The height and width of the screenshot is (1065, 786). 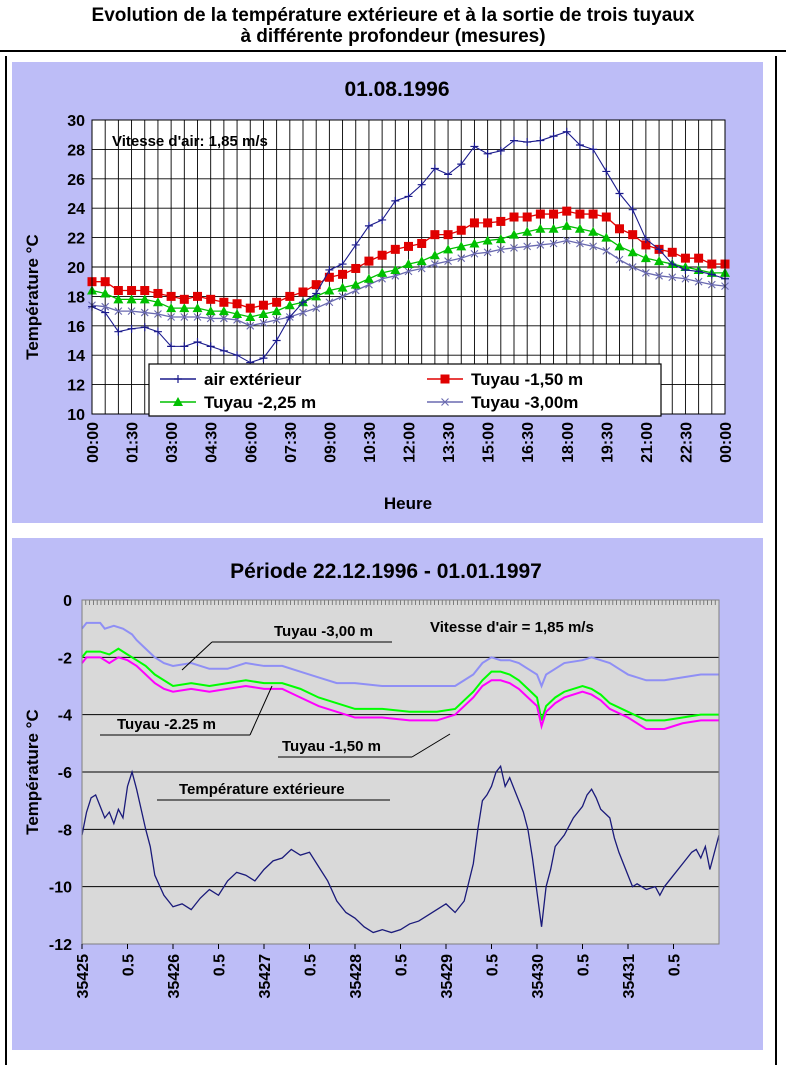 I want to click on chart-summer-legend-tuyau-3-00m-marker, so click(x=445, y=402).